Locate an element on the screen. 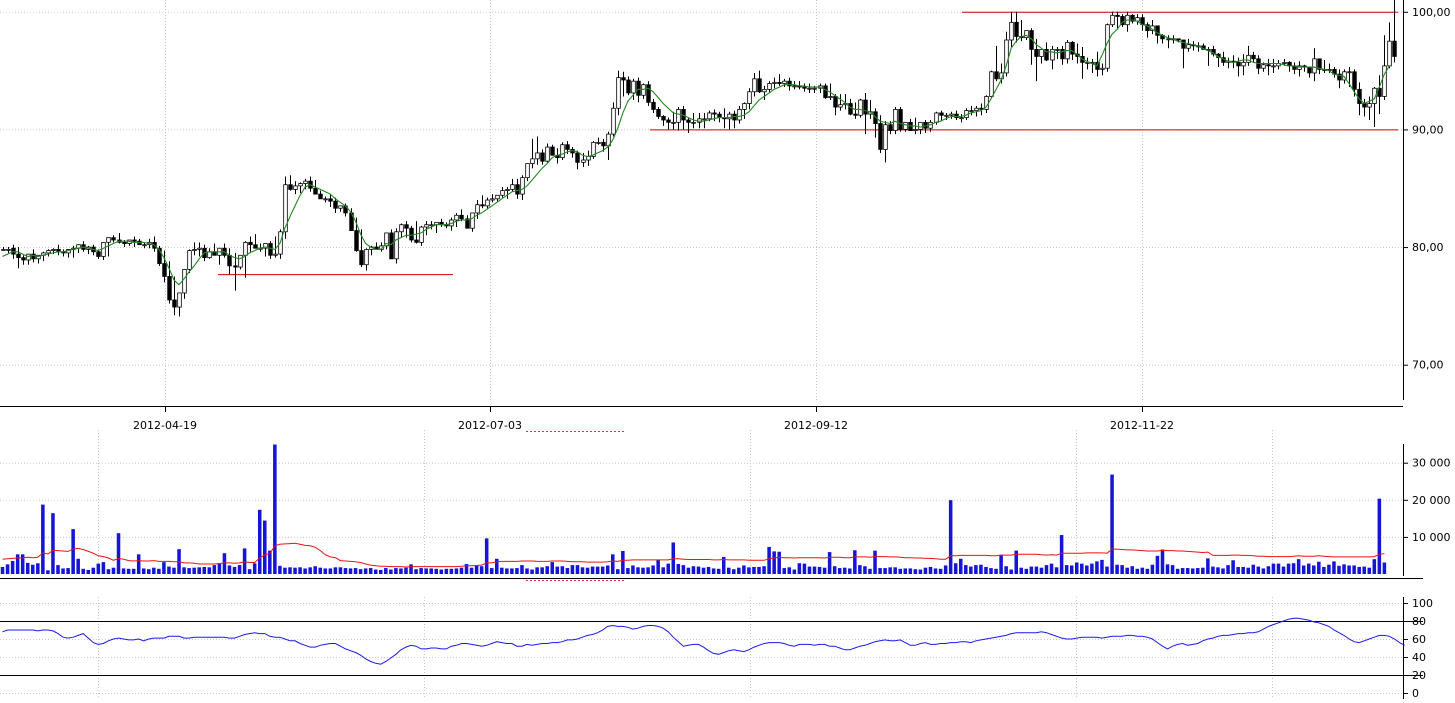 The width and height of the screenshot is (1455, 703). osc-y-tick-label: 80 is located at coordinates (1419, 621).